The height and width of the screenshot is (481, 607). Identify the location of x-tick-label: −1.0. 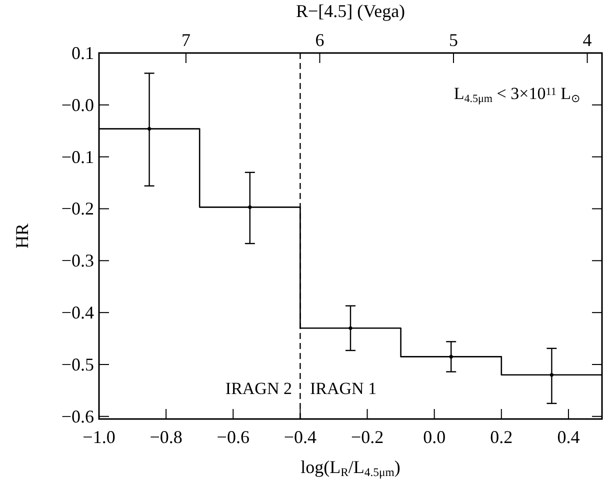
(99, 437).